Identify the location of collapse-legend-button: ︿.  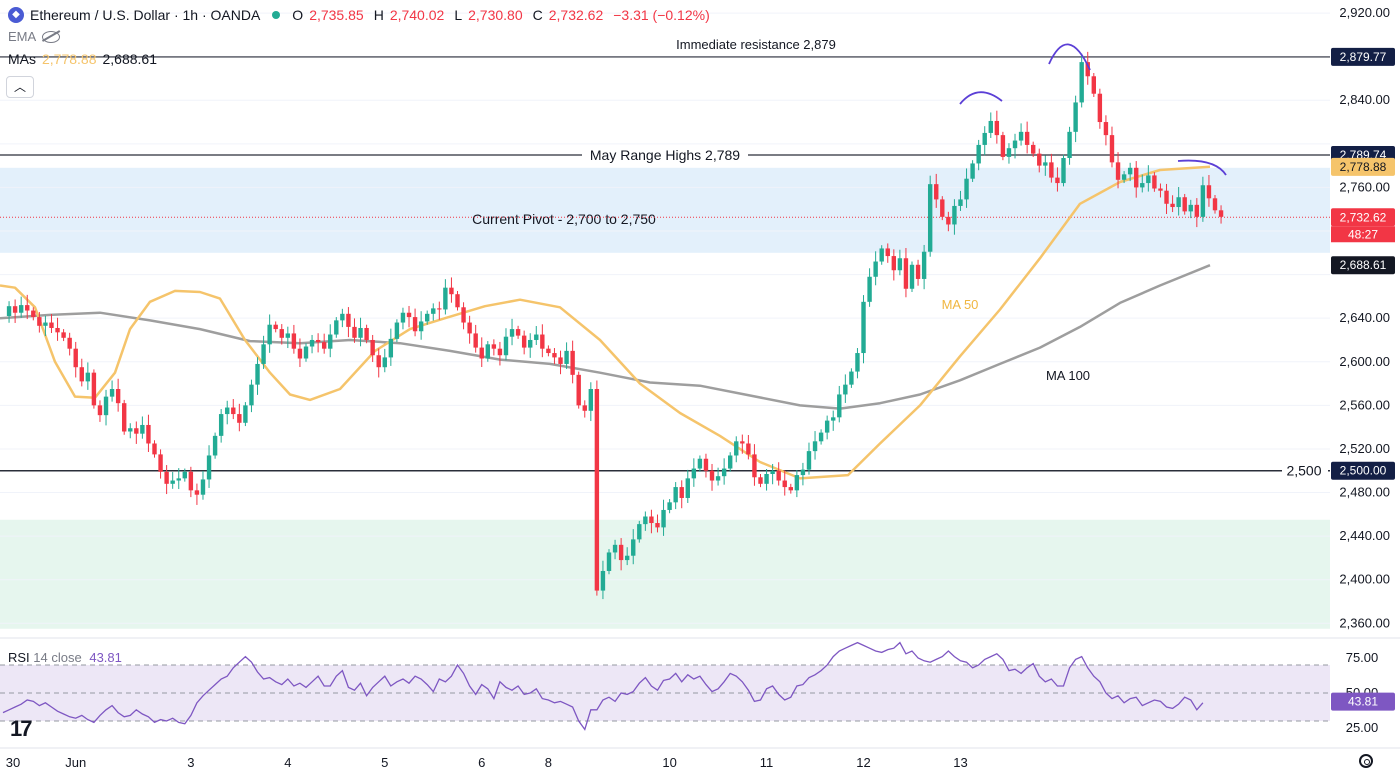
(20, 87).